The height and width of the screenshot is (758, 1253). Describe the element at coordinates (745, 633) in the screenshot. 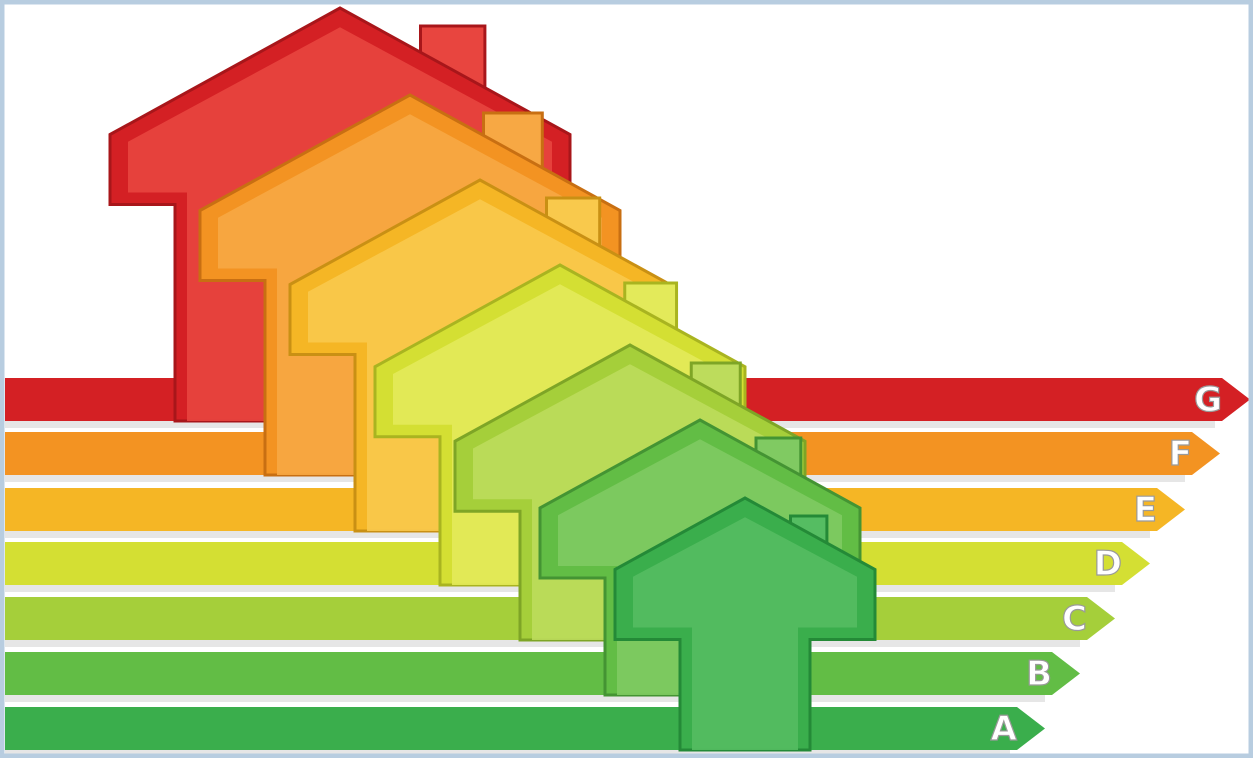

I see `house-face` at that location.